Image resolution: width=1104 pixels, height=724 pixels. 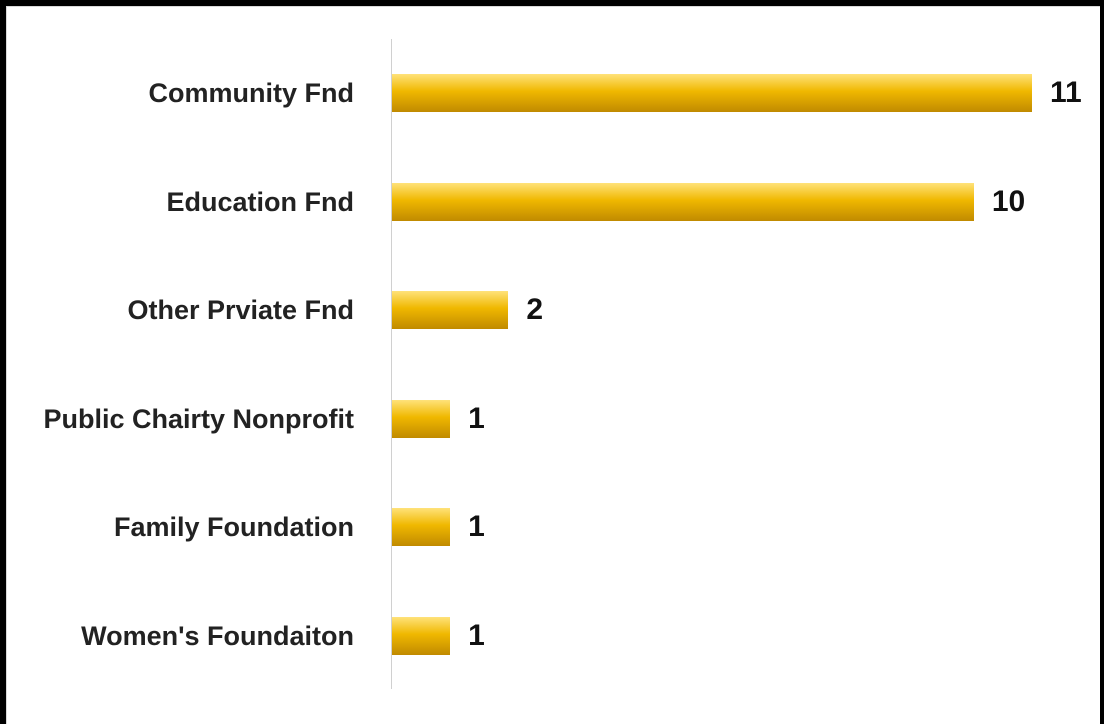 I want to click on data-label: 10, so click(x=1008, y=201).